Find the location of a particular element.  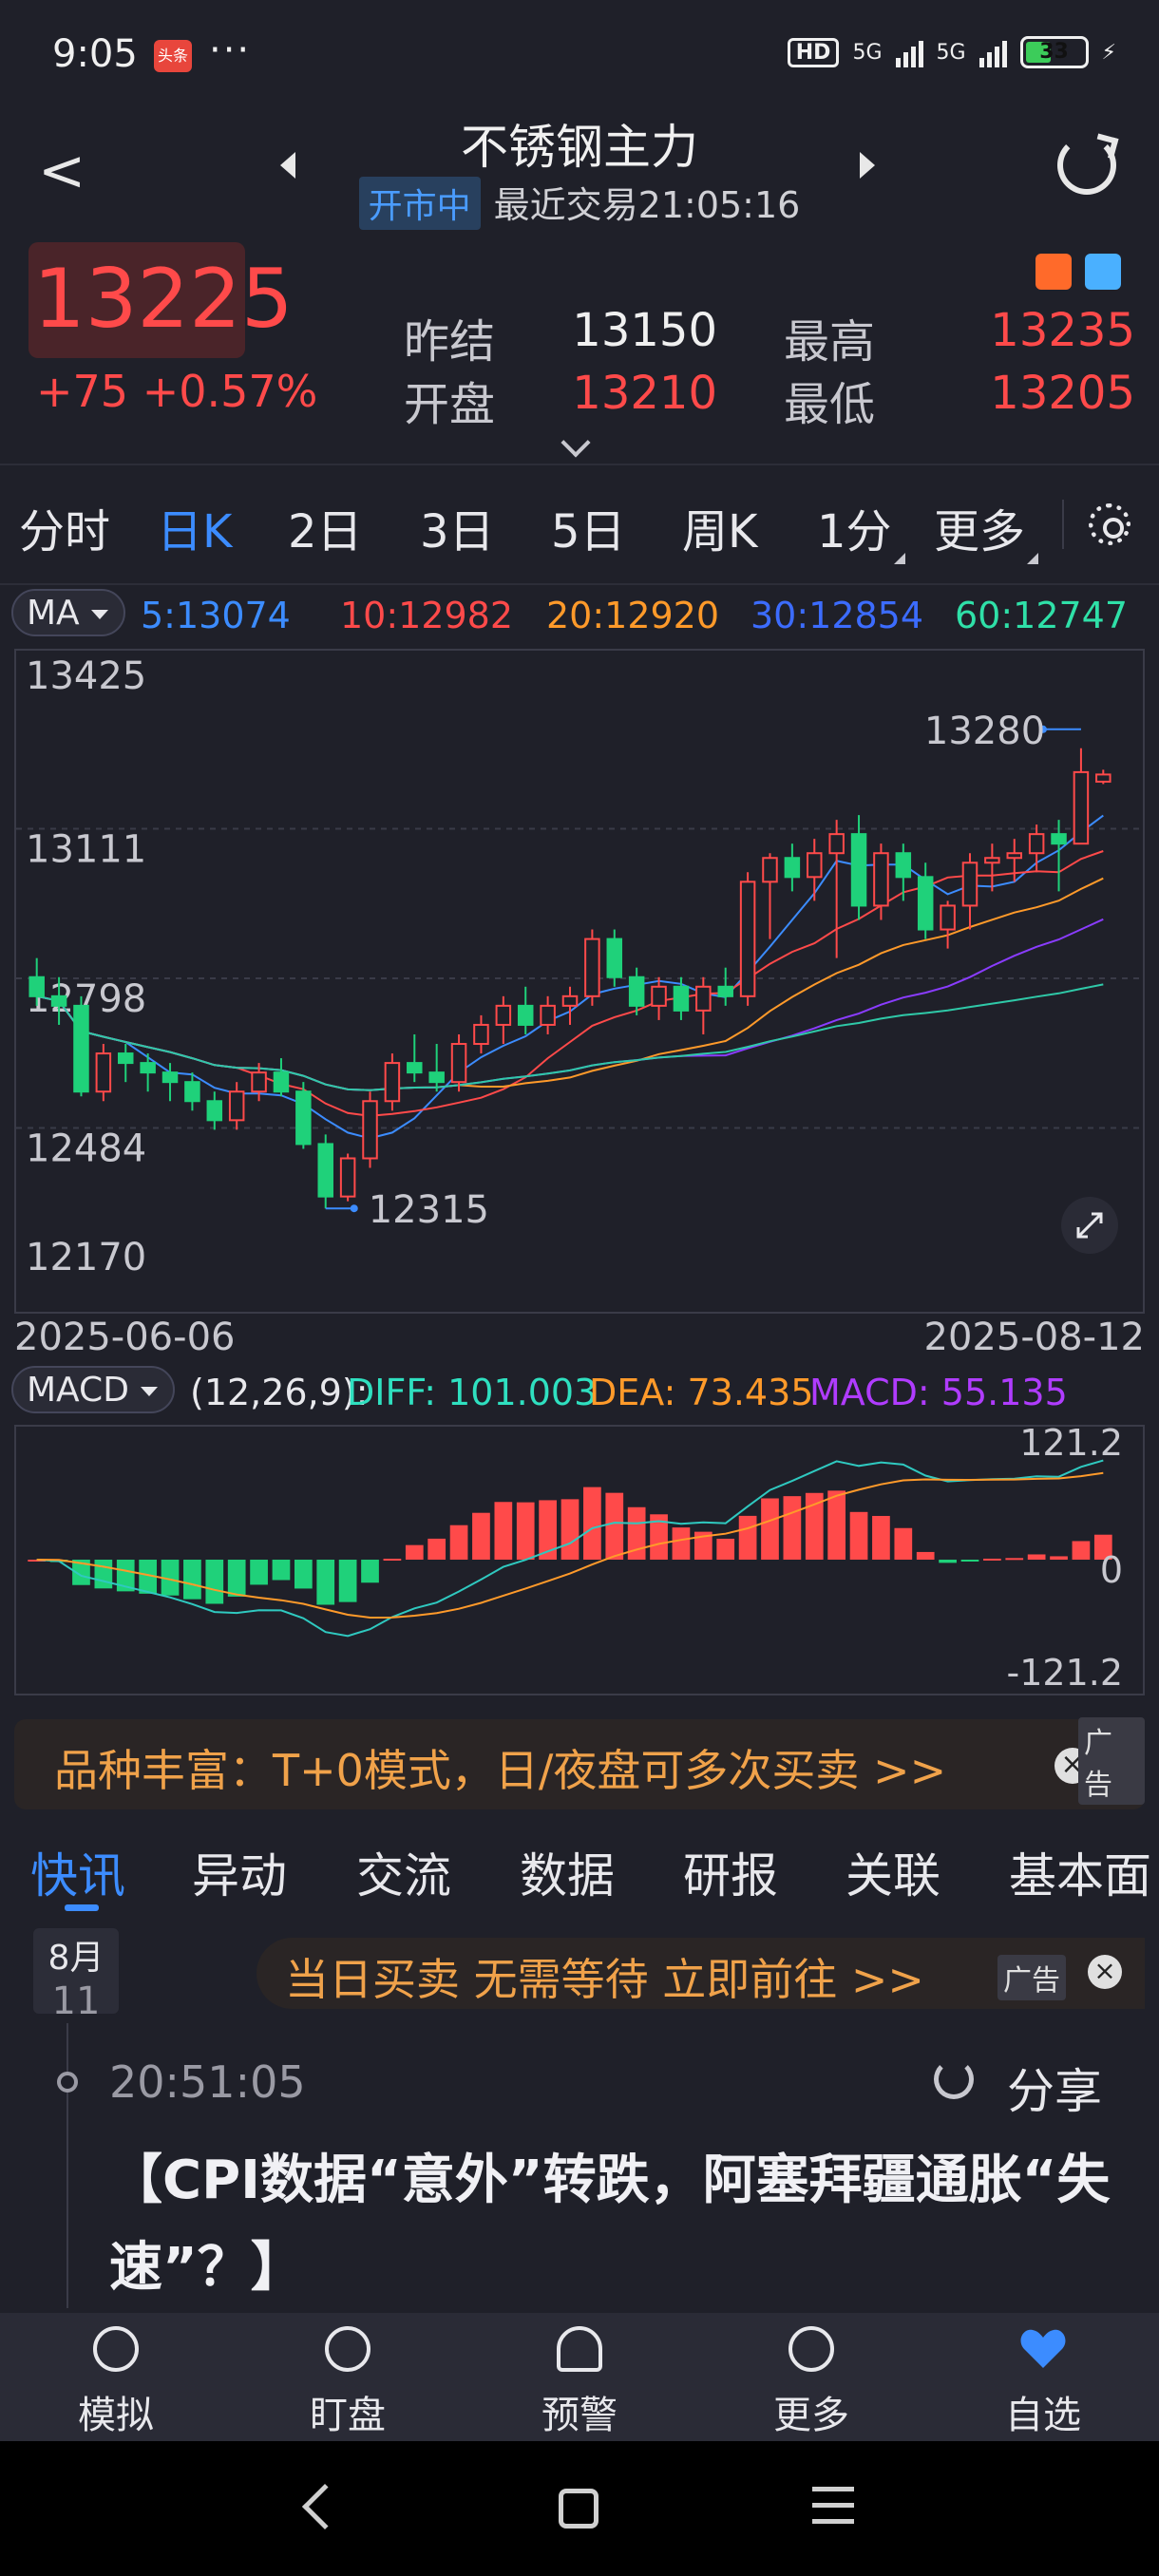

share-icon is located at coordinates (954, 2079).